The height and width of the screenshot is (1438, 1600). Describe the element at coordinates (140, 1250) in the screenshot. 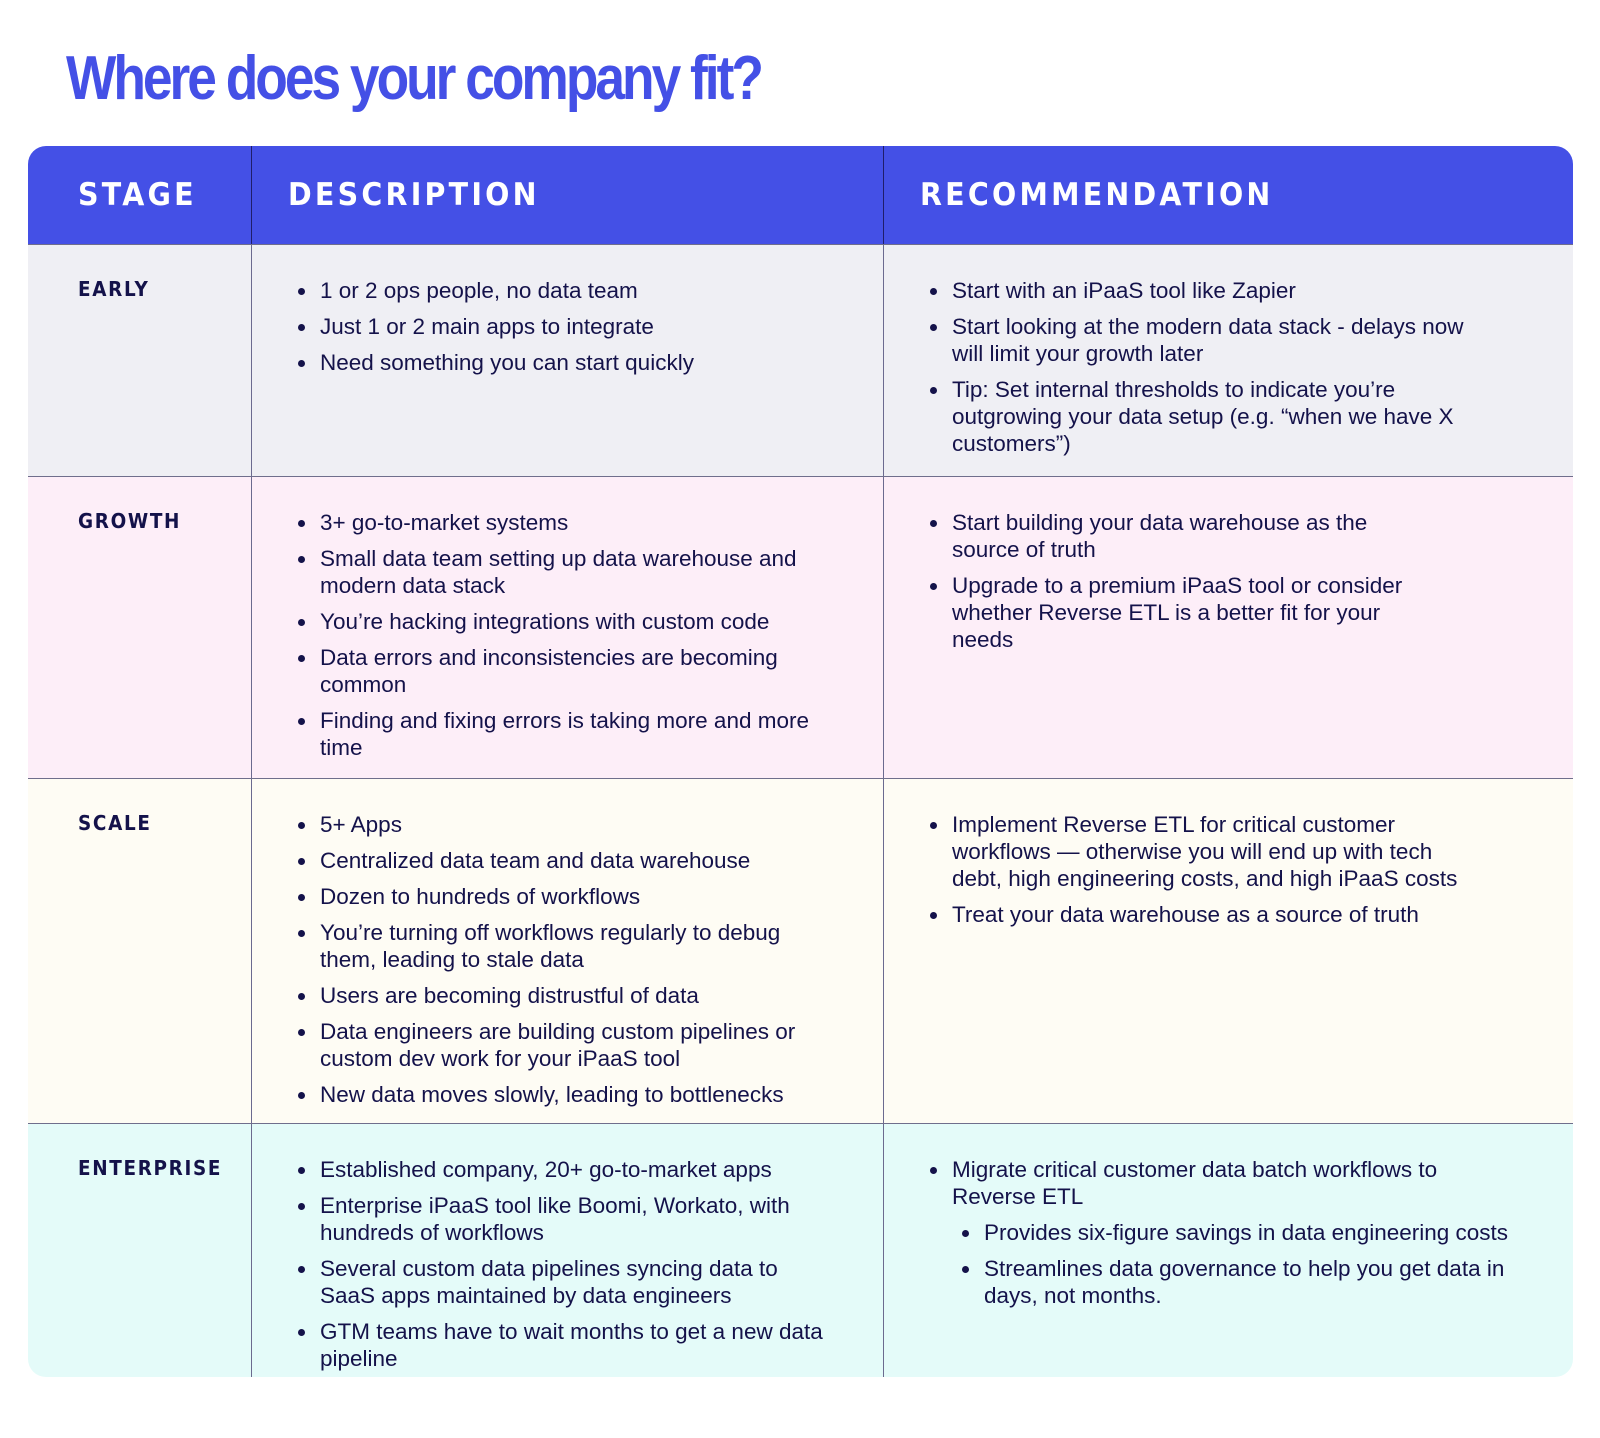

I see `stage-cell: ENTERPRISE` at that location.